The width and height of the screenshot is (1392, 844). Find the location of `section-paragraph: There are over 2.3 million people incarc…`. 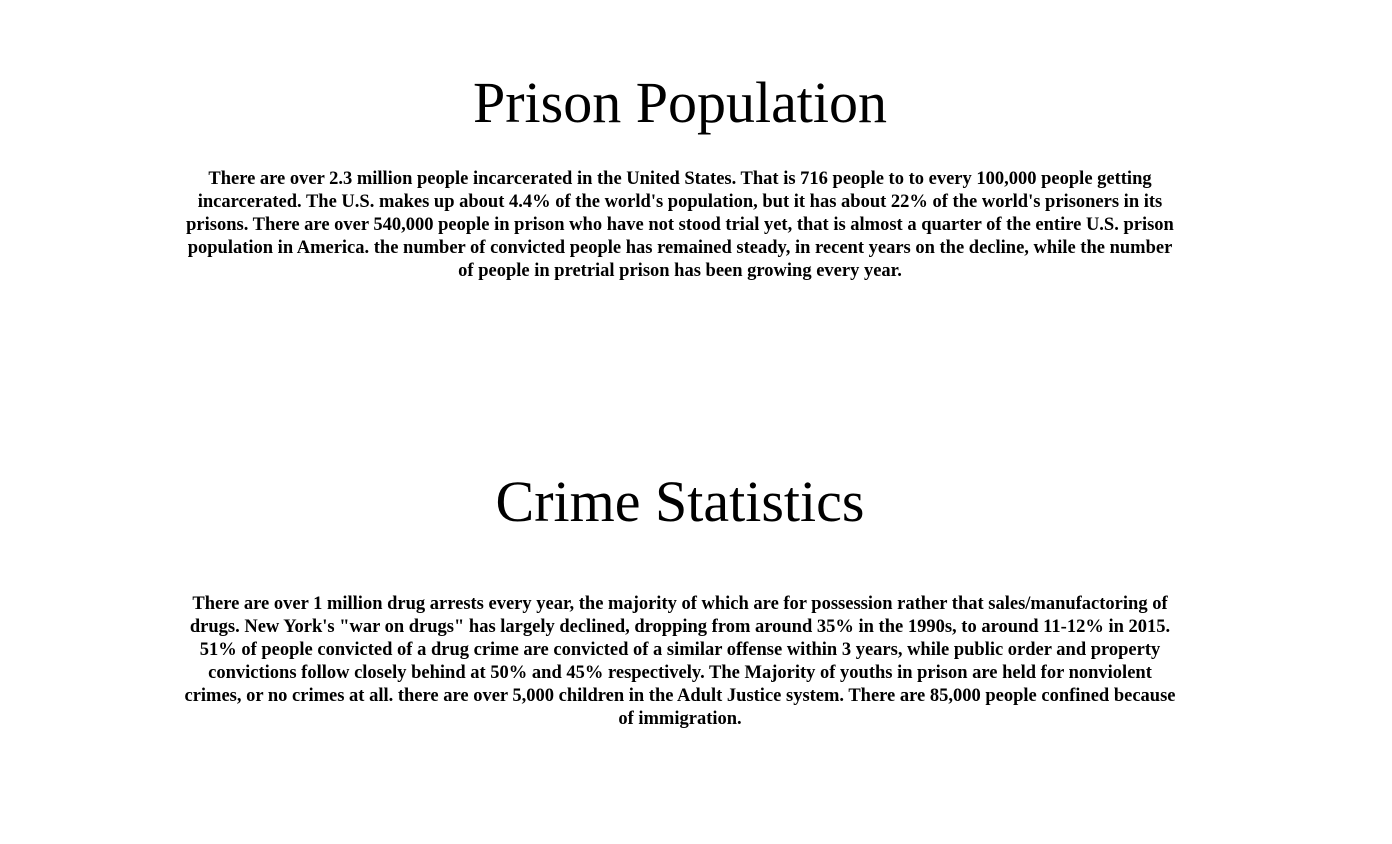

section-paragraph: There are over 2.3 million people incarc… is located at coordinates (680, 225).